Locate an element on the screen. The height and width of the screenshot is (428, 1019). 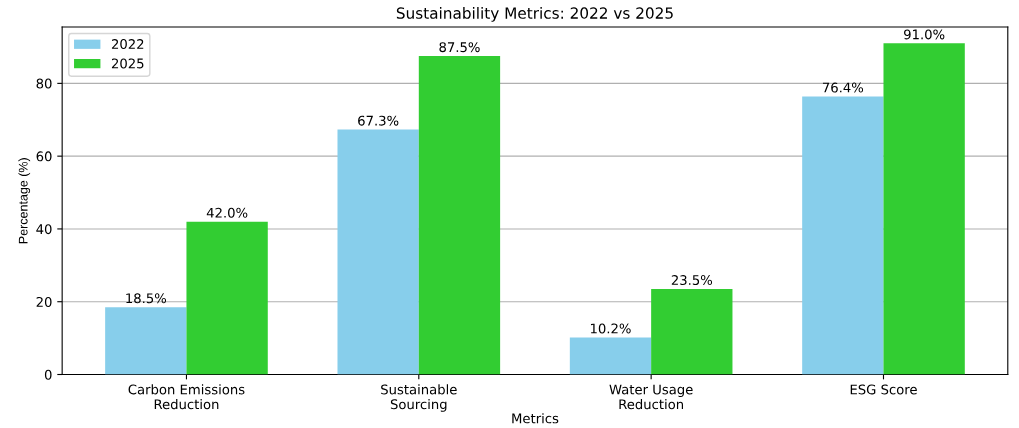
data-label: 10.2% is located at coordinates (610, 328).